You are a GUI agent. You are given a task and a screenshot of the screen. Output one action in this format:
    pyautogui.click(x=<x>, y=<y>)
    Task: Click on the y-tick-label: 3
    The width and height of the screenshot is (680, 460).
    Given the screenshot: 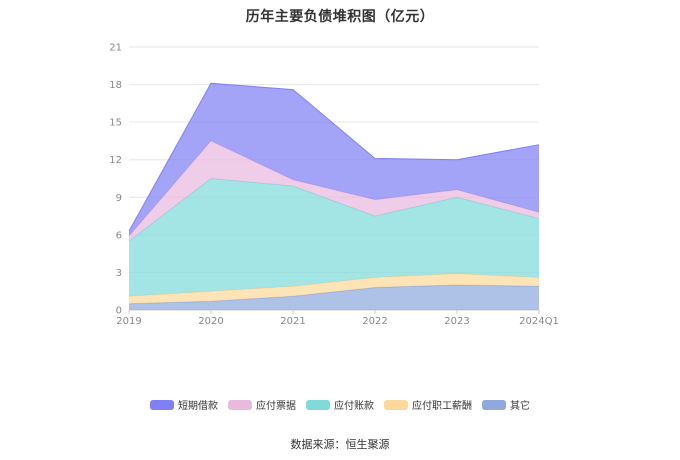 What is the action you would take?
    pyautogui.click(x=119, y=273)
    